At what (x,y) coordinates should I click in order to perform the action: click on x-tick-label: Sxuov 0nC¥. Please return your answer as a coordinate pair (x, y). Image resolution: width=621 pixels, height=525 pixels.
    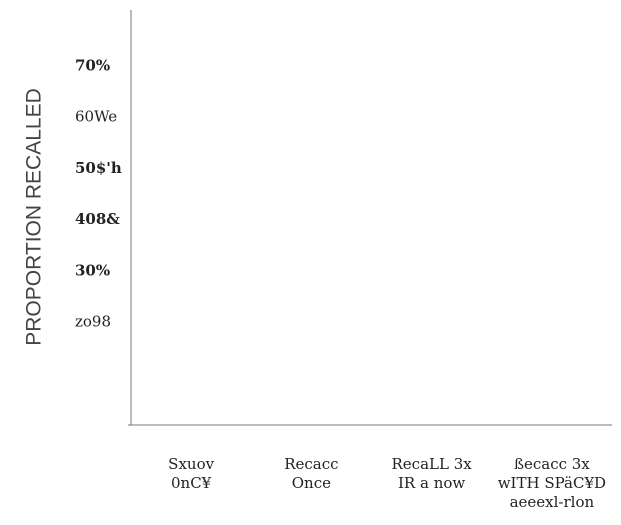
    Looking at the image, I should click on (191, 473).